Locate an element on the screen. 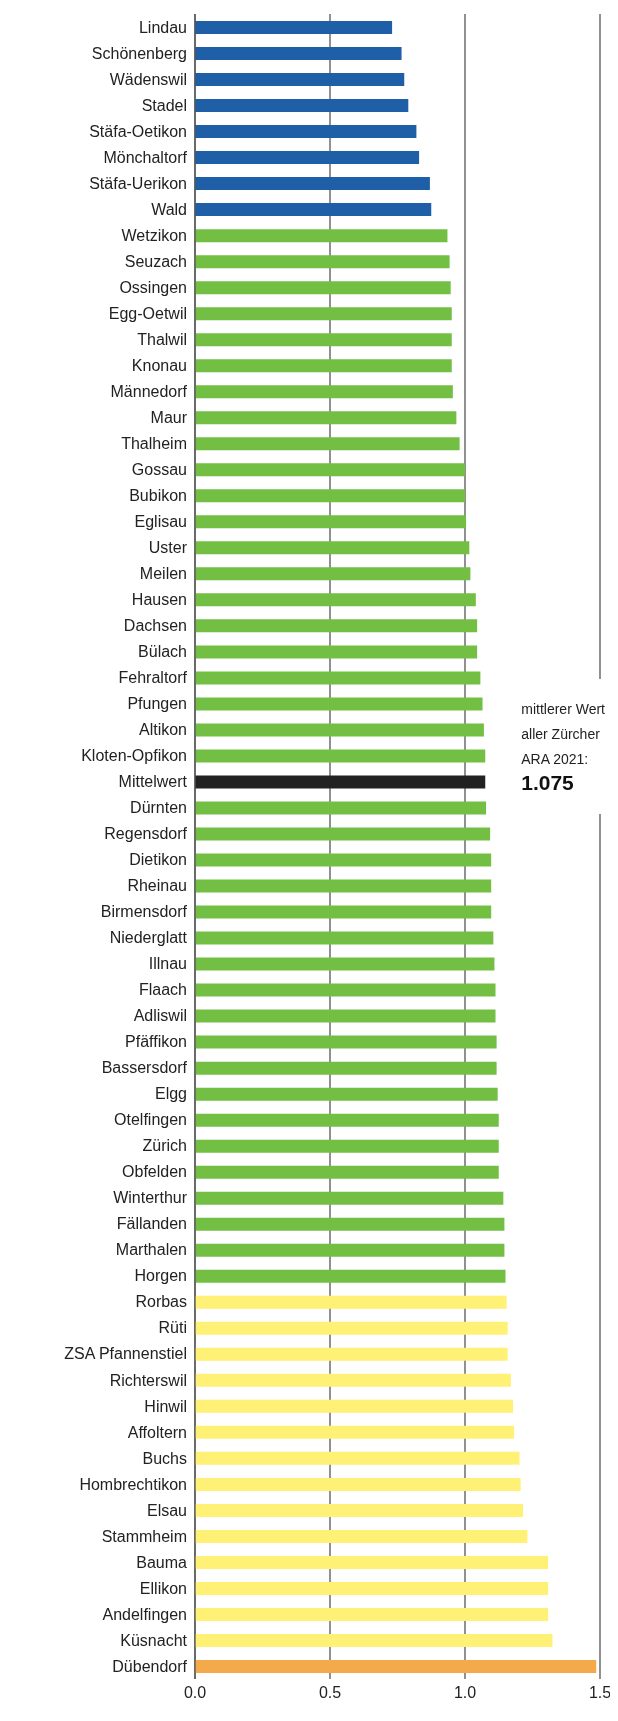 Image resolution: width=618 pixels, height=1721 pixels. y-tick-label: Elsau is located at coordinates (166, 1510).